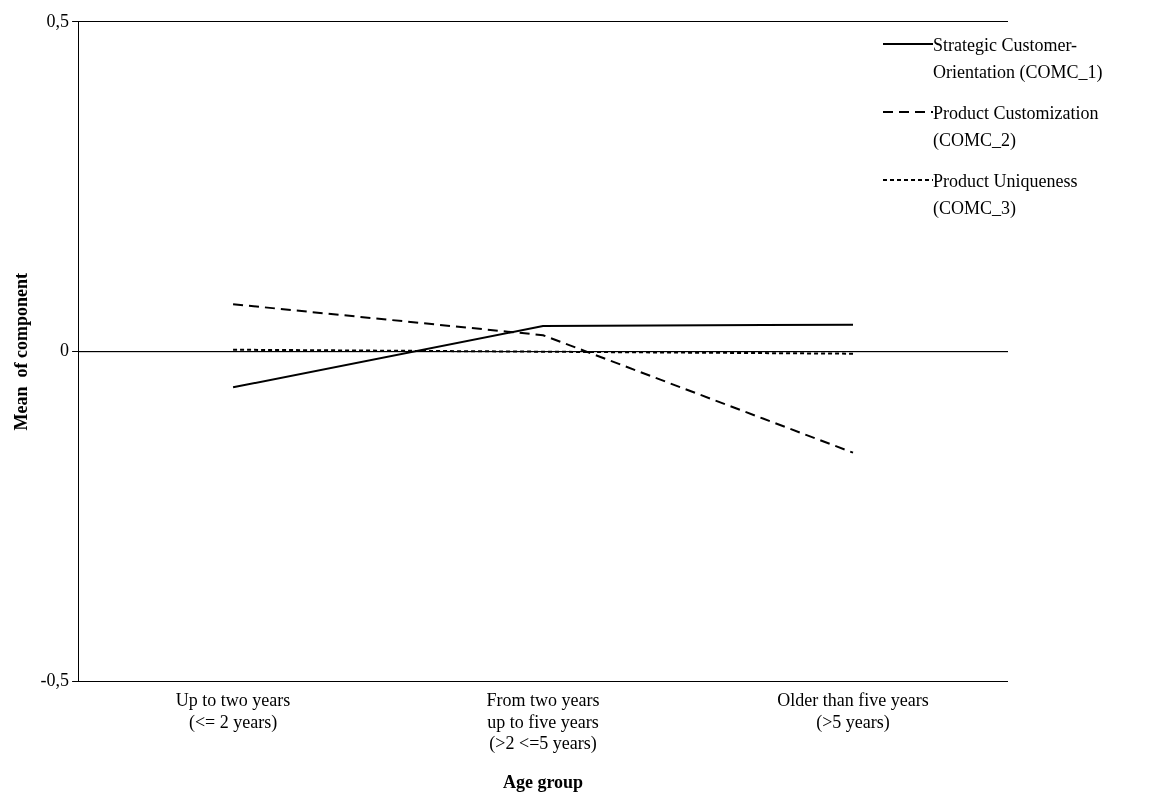  I want to click on y-tick-label: 0,5, so click(58, 20).